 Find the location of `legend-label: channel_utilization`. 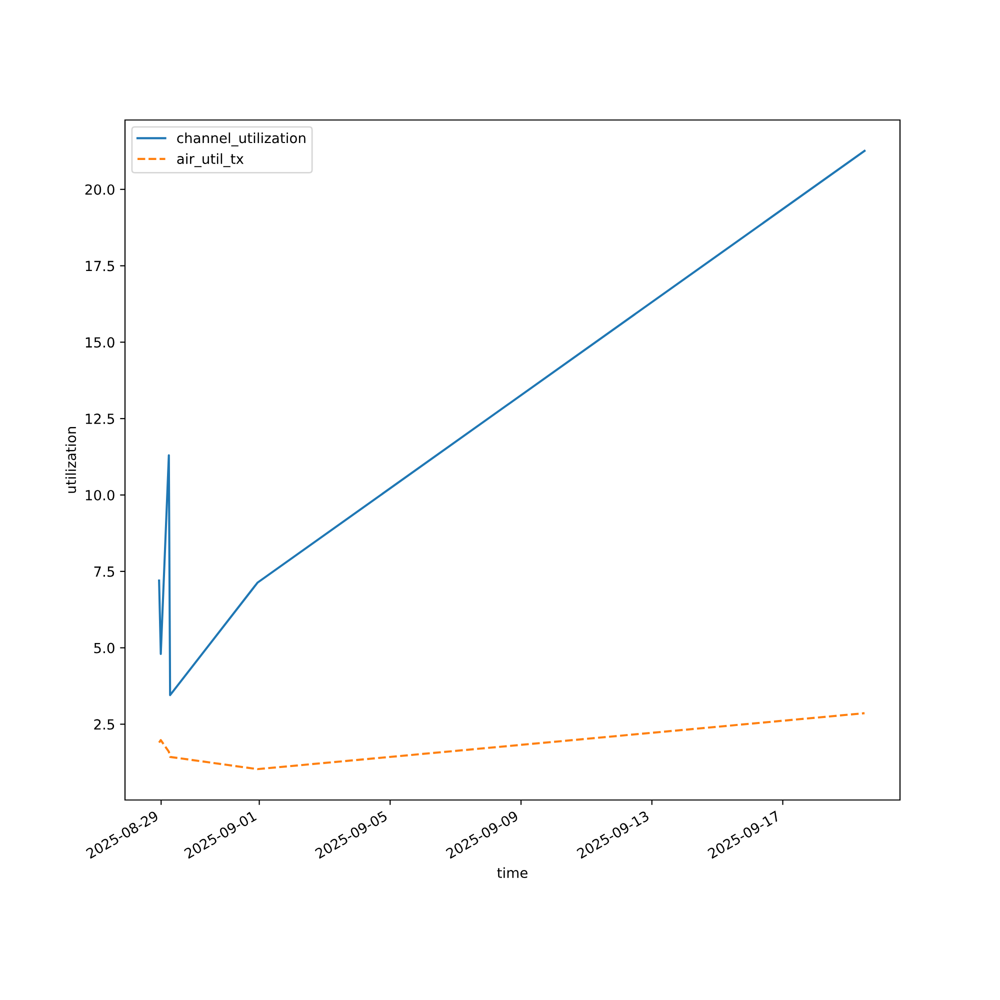

legend-label: channel_utilization is located at coordinates (241, 139).